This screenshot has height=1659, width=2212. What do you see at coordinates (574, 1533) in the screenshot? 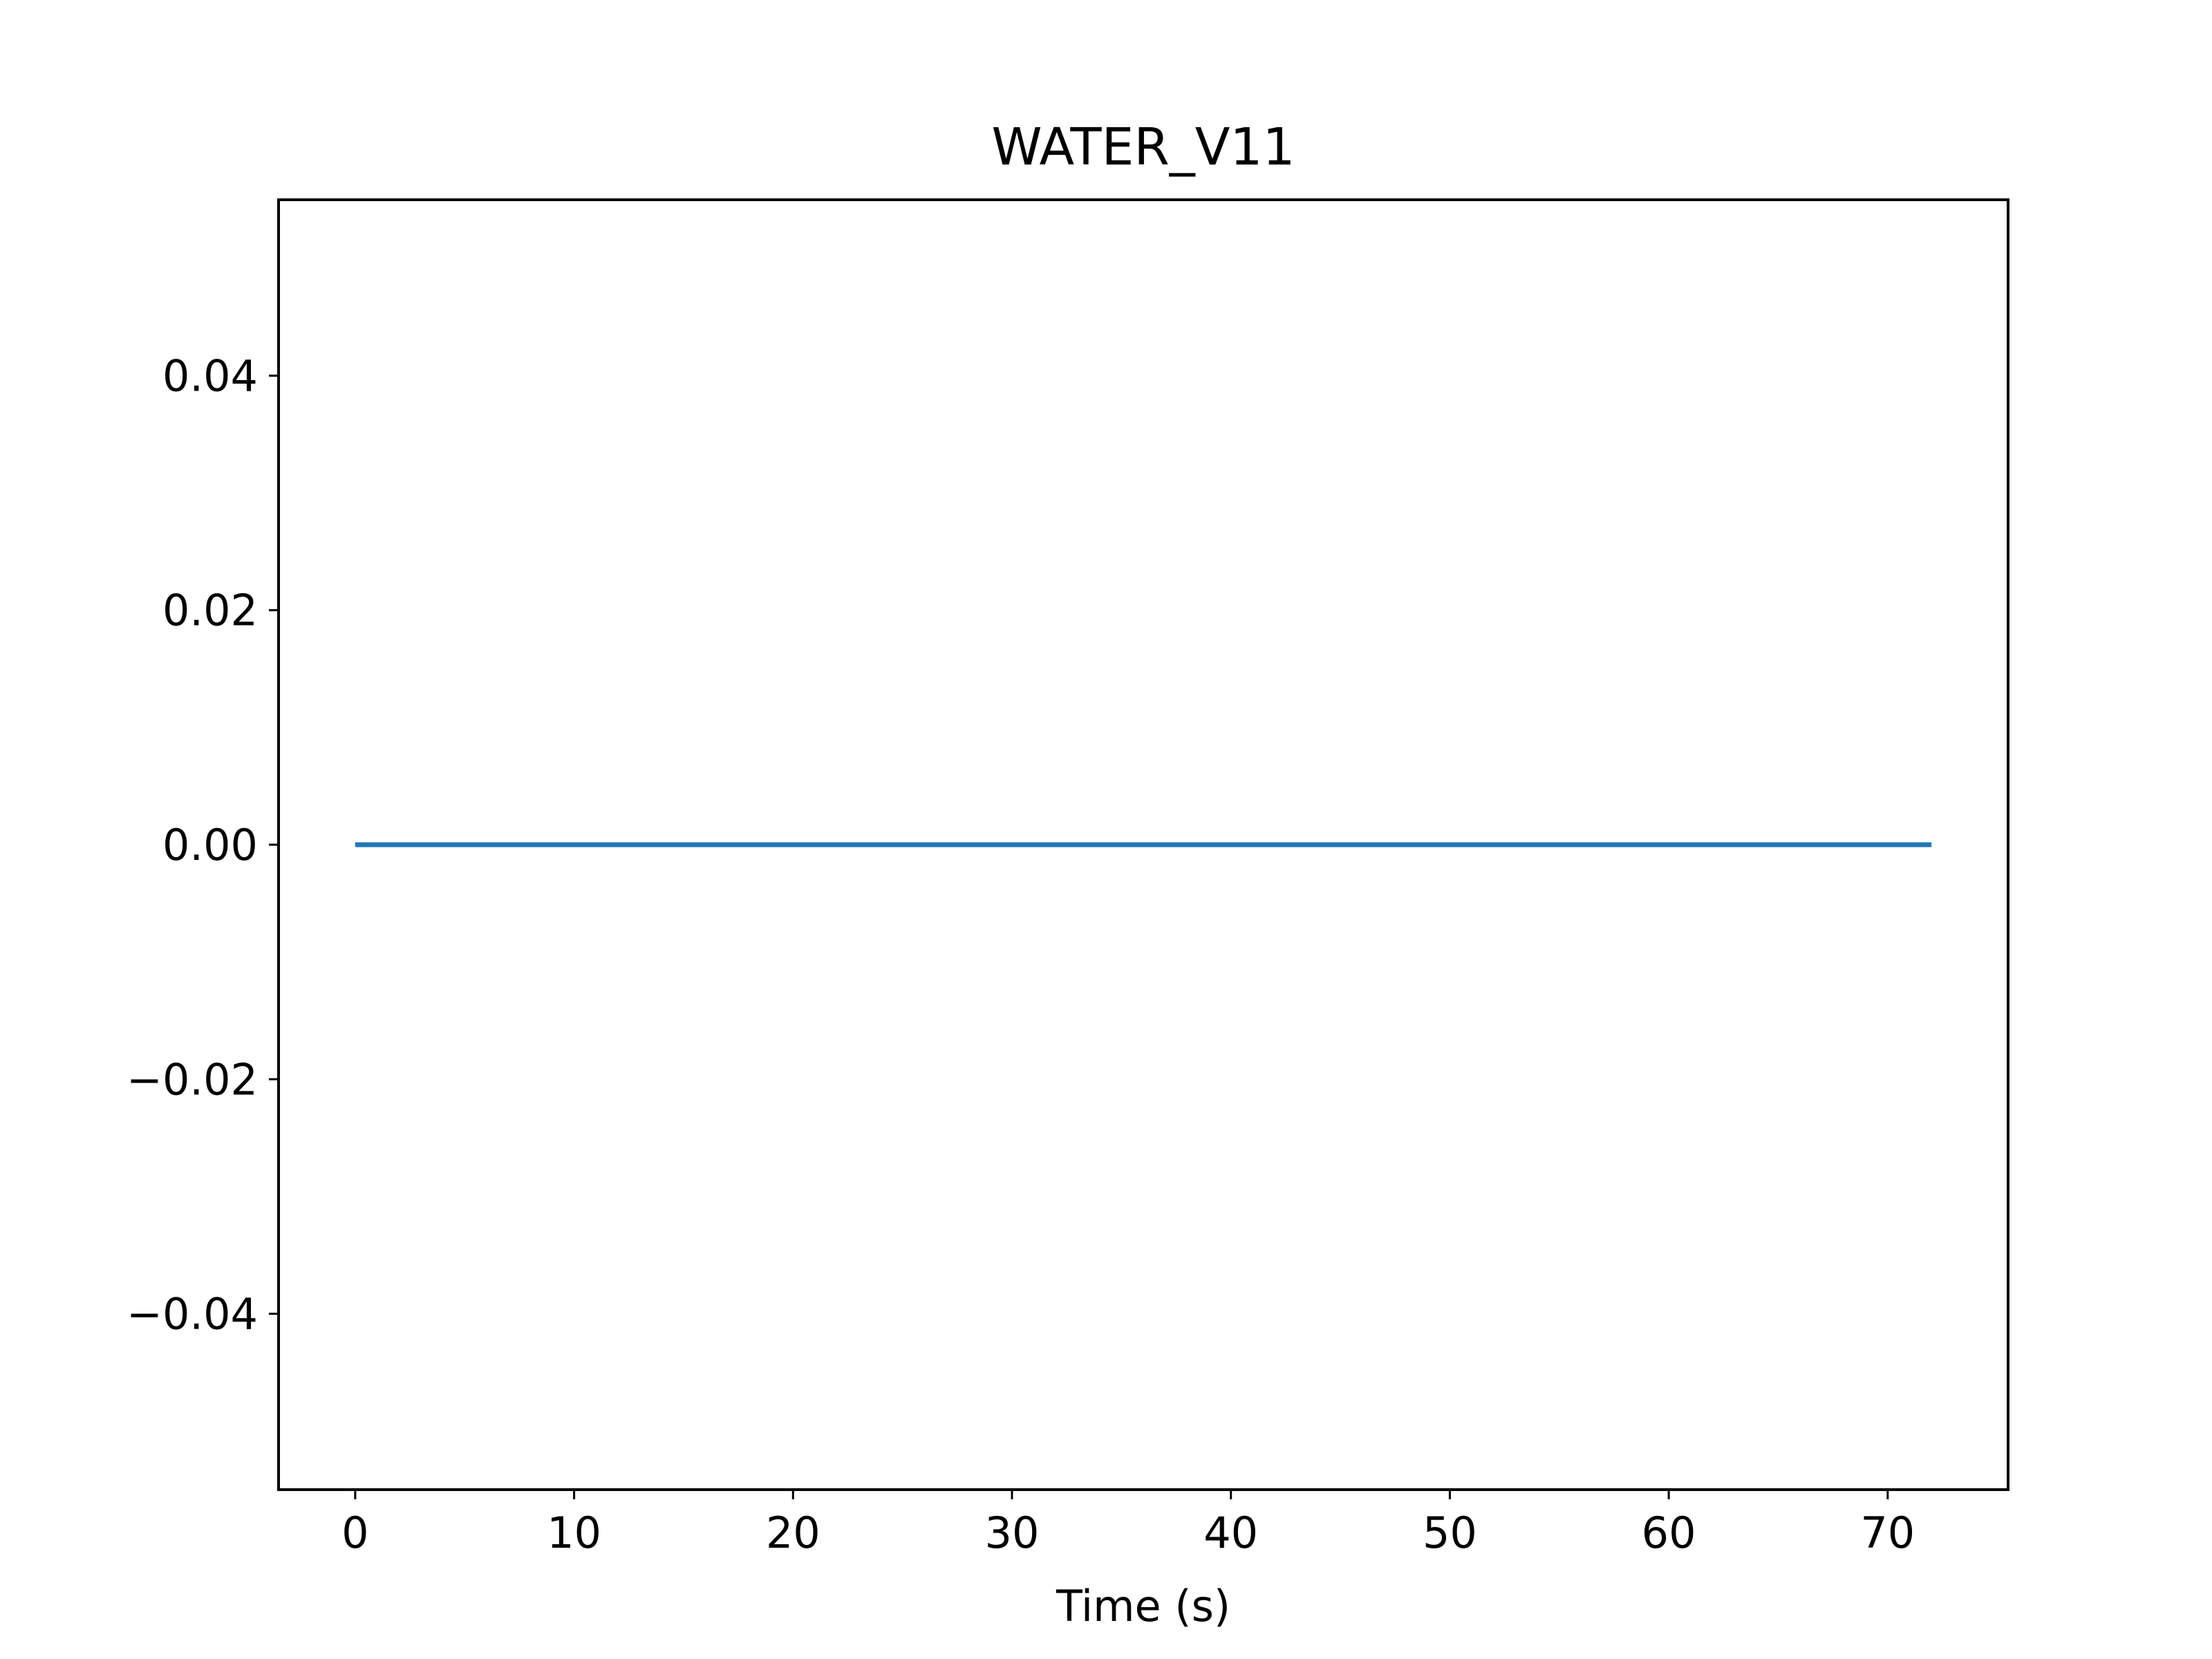
I see `x-tick-label: 10` at bounding box center [574, 1533].